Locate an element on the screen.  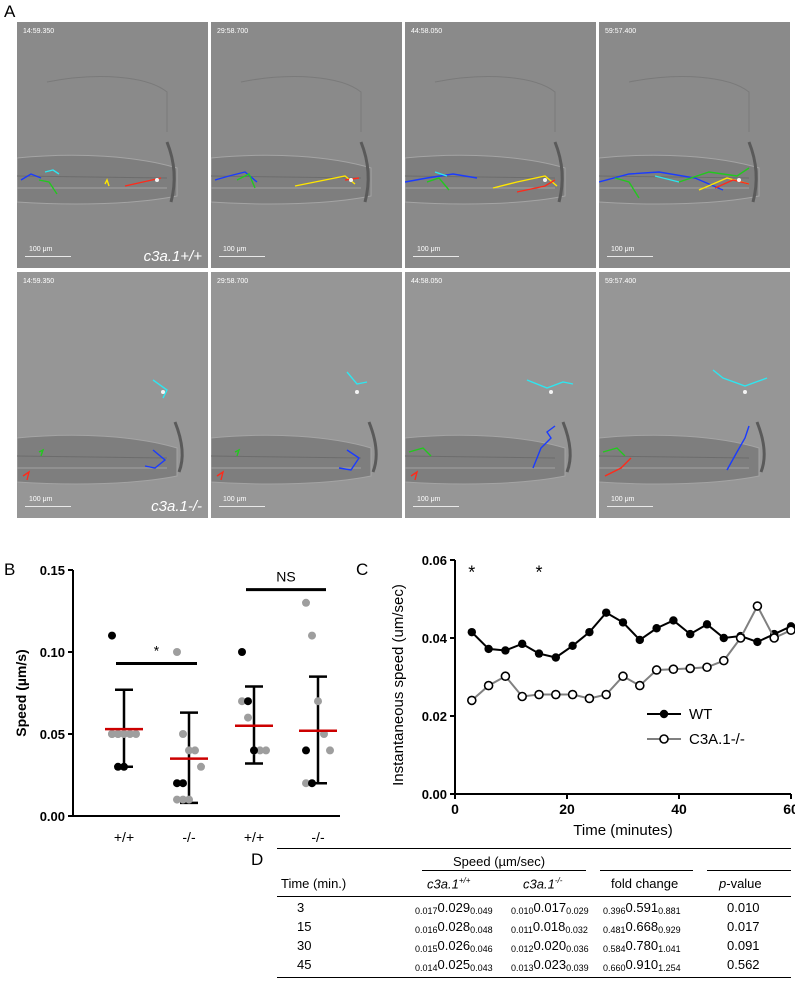
ci-upper: 0.046 is located at coordinates (481, 949).